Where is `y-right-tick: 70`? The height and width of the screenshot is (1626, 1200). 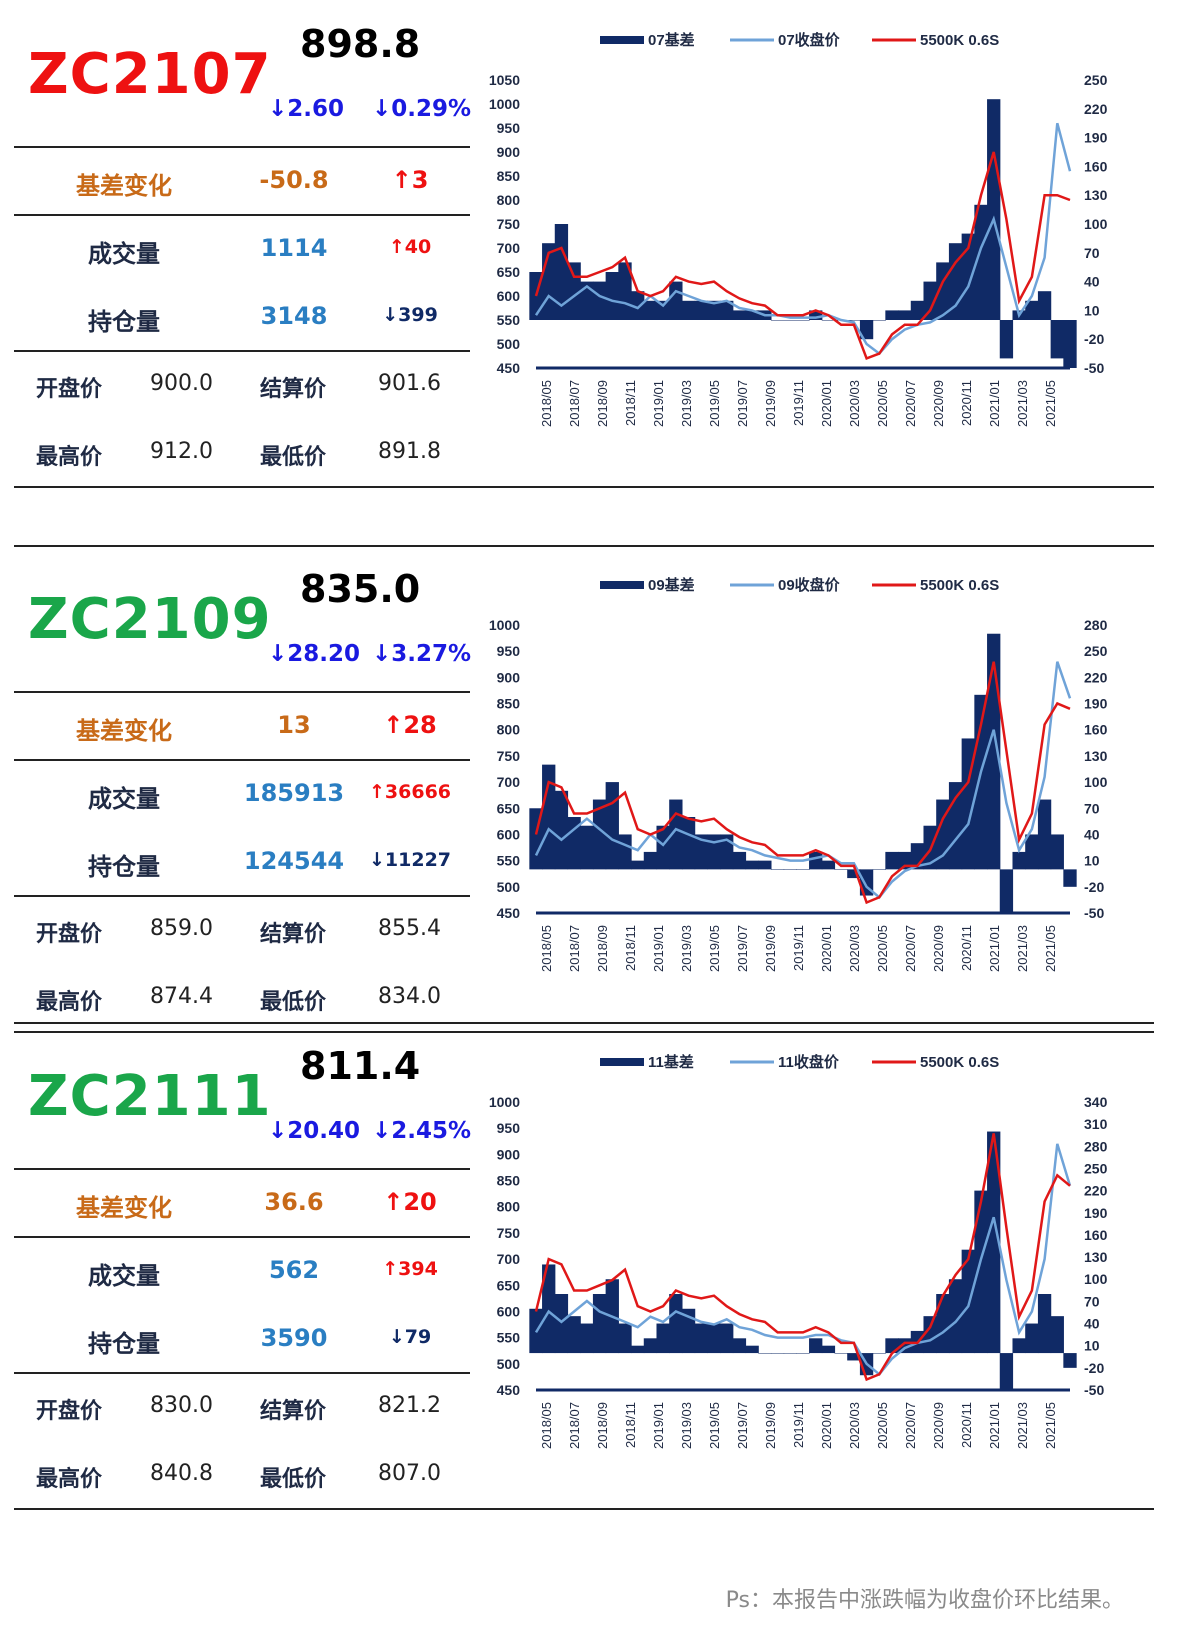
y-right-tick: 70 is located at coordinates (1092, 808).